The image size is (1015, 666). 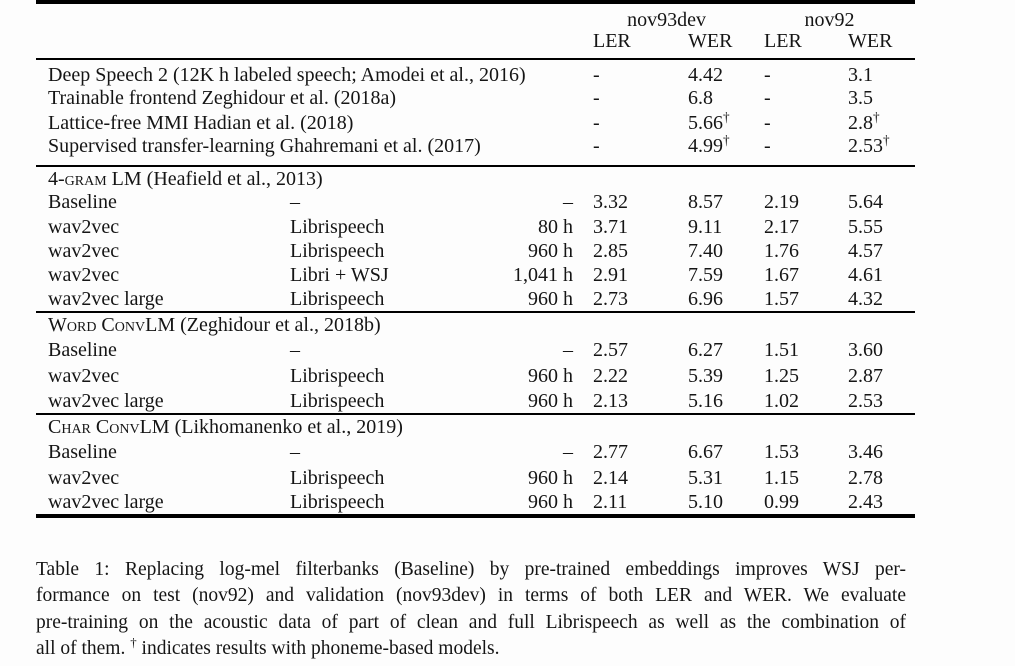 I want to click on cell-wer-nov92: 4.32, so click(x=866, y=299).